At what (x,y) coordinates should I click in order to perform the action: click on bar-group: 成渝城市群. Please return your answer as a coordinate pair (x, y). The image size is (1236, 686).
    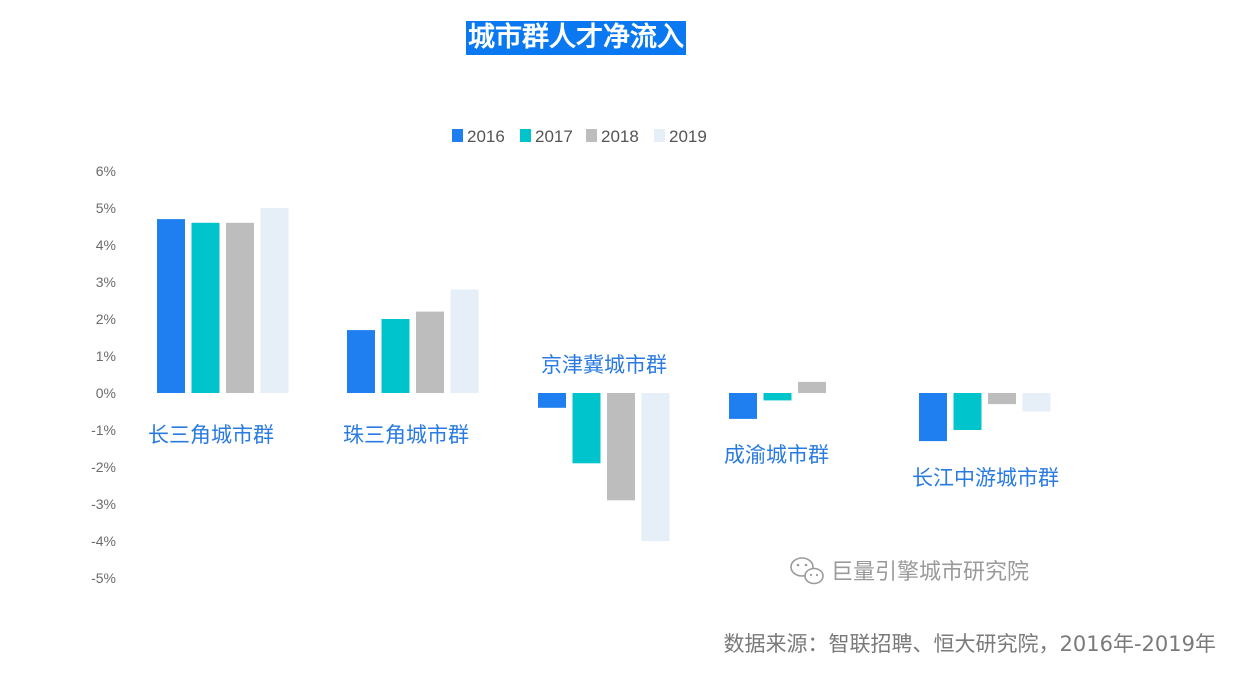
    Looking at the image, I should click on (776, 424).